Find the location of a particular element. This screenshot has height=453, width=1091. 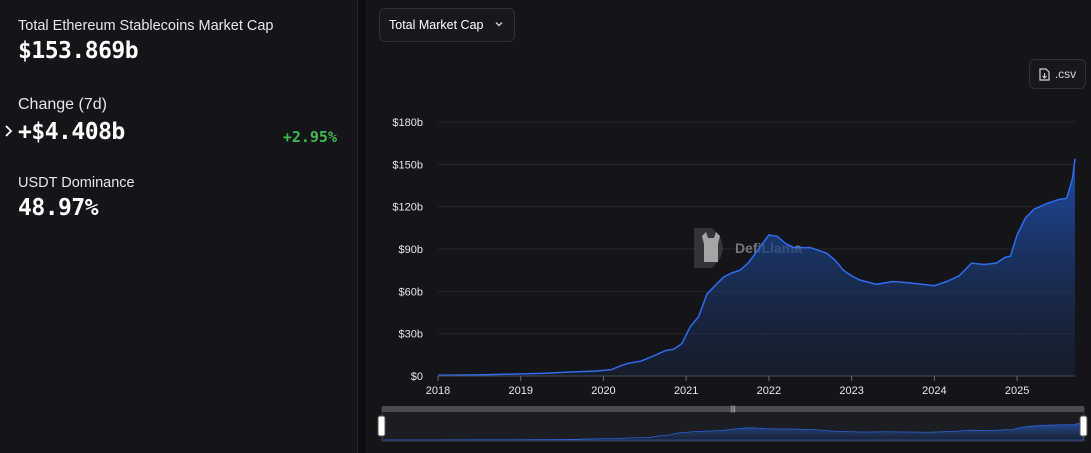

brush-preview-area is located at coordinates (733, 430).